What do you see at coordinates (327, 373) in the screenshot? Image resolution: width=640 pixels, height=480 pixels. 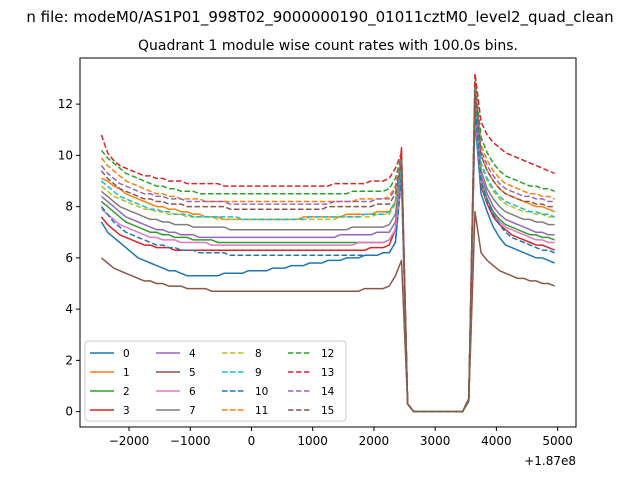 I see `legend-label-13: 13` at bounding box center [327, 373].